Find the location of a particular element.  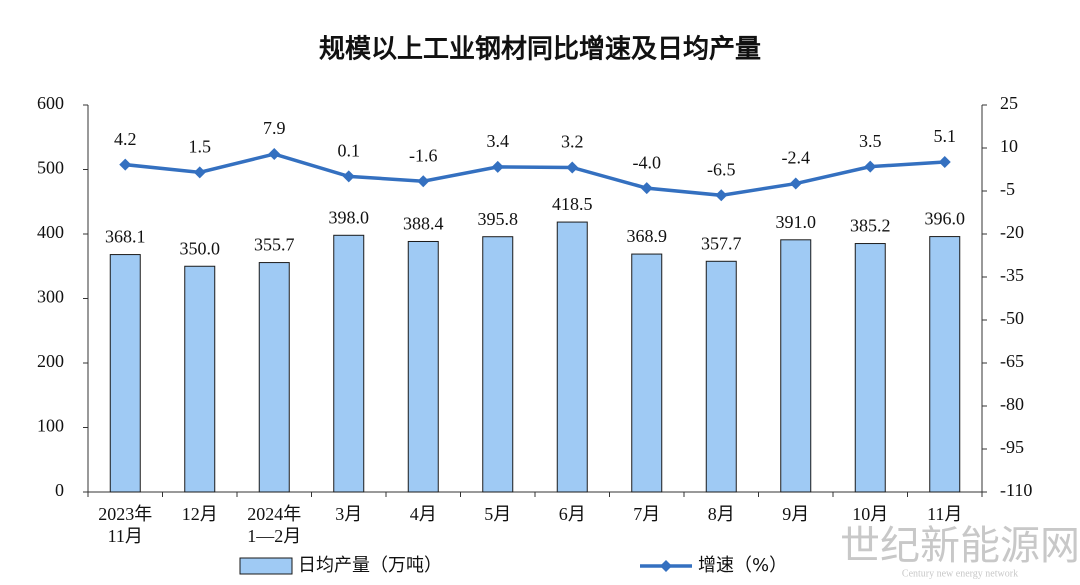

y2-tick-label: -65 is located at coordinates (1012, 361).